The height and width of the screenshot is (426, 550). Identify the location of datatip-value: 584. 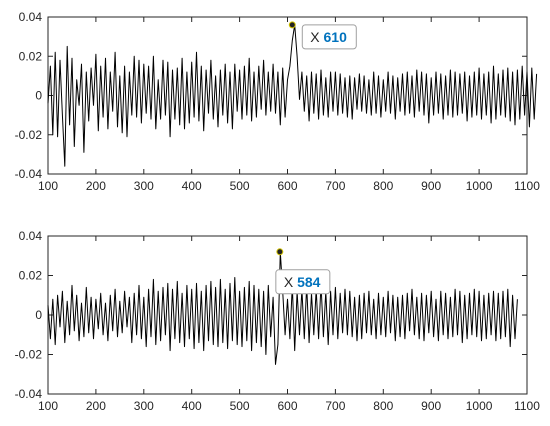
(309, 282).